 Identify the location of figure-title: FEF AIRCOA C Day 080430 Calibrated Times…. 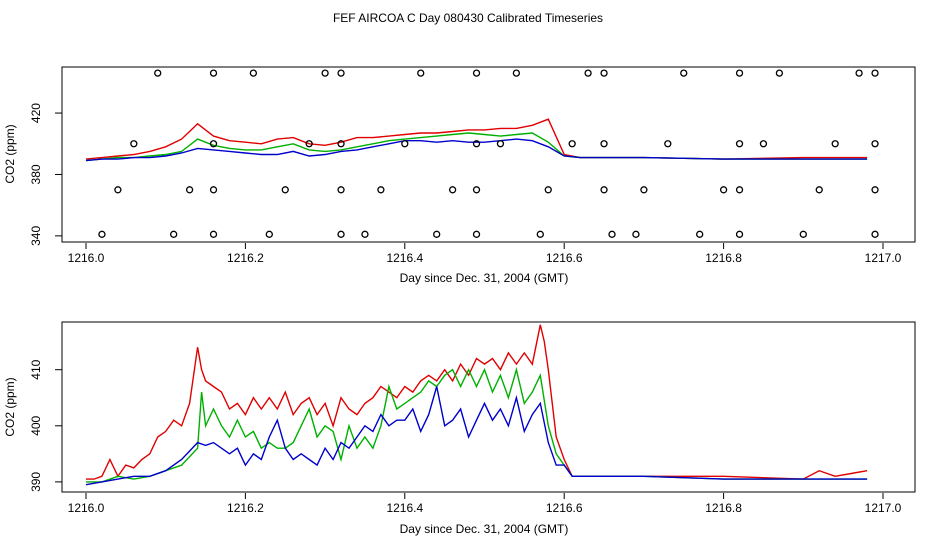
(468, 18).